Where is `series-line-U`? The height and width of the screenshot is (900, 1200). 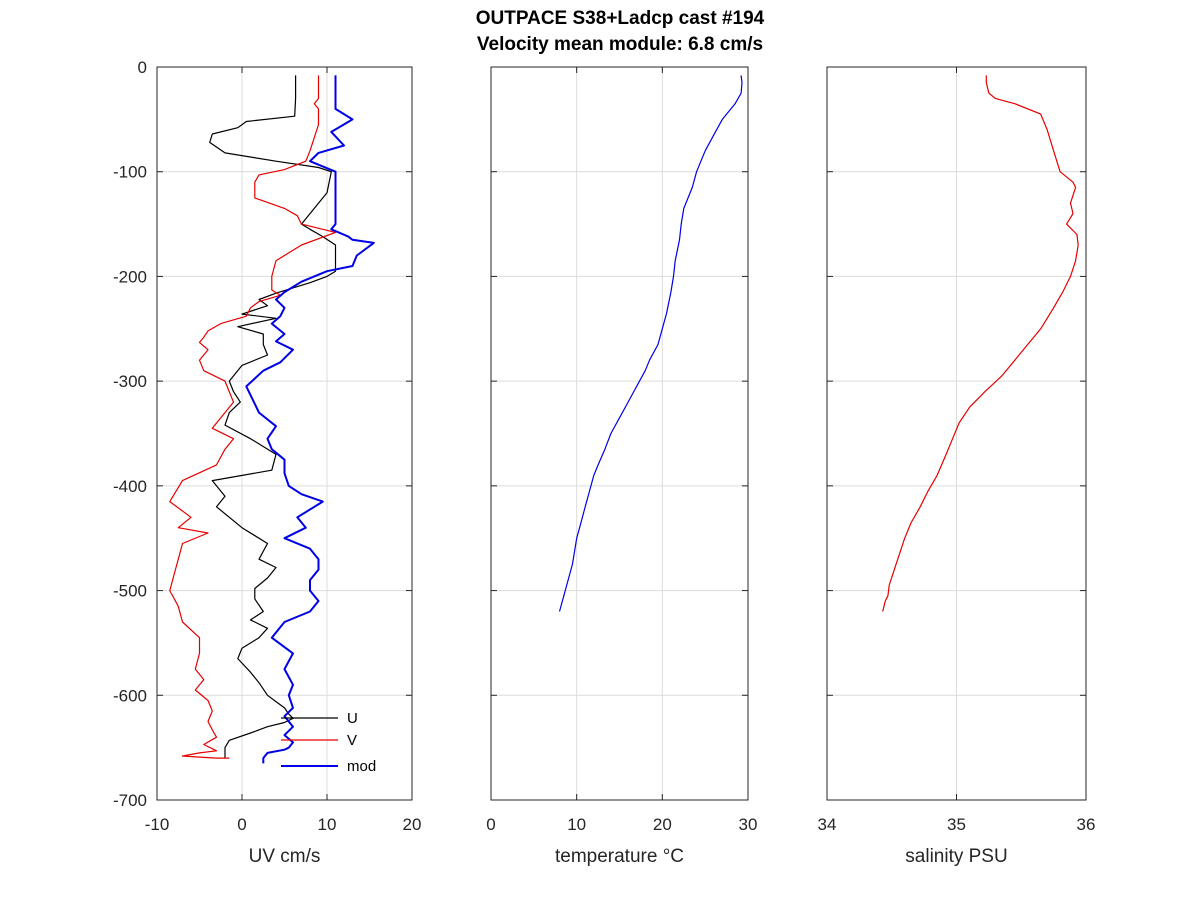 series-line-U is located at coordinates (273, 417).